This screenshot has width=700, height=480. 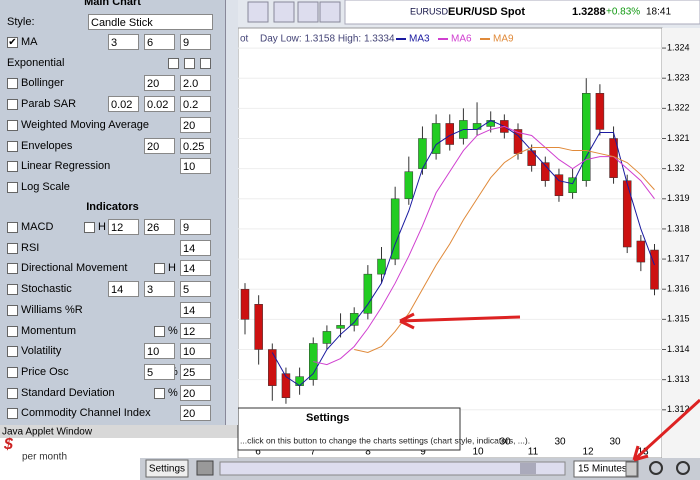 I want to click on input-field: 2.0, so click(x=195, y=83).